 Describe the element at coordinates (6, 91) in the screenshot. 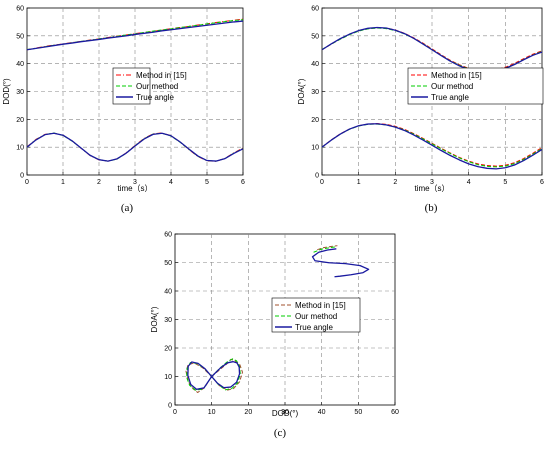

I see `y-axis-label: DOD(°)` at that location.